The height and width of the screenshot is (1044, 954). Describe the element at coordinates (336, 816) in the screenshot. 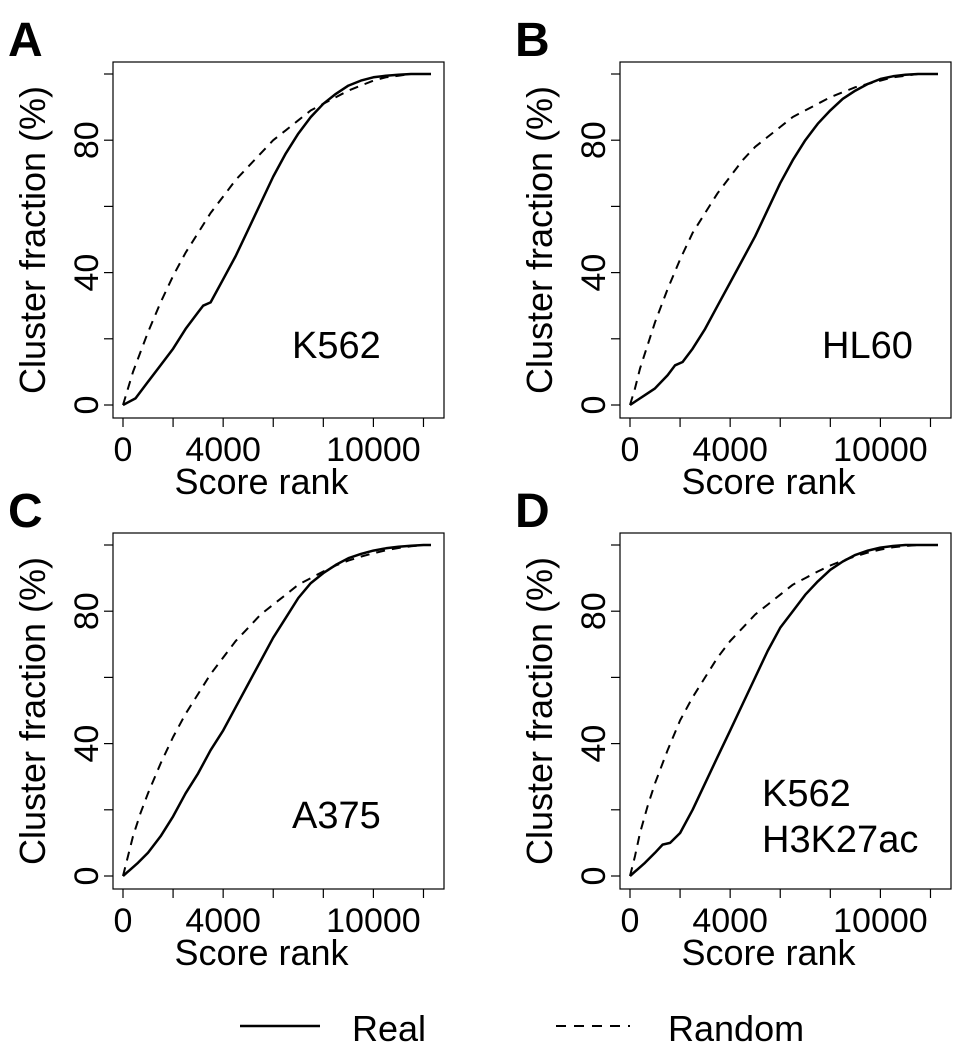

I see `panel-annotation: A375` at that location.